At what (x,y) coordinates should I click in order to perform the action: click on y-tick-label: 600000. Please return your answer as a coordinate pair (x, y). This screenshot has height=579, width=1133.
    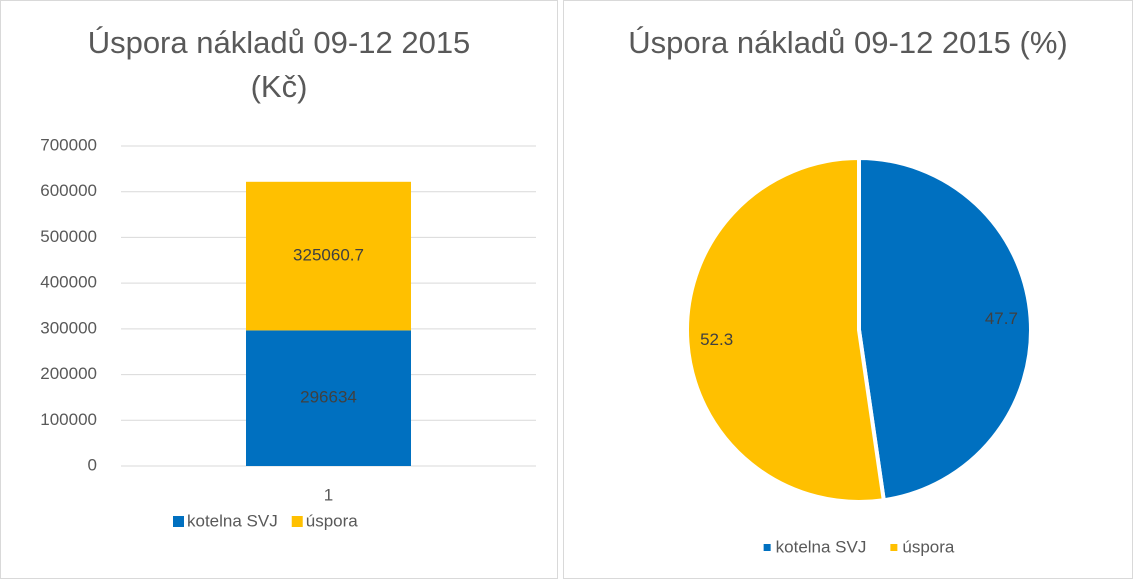
    Looking at the image, I should click on (68, 190).